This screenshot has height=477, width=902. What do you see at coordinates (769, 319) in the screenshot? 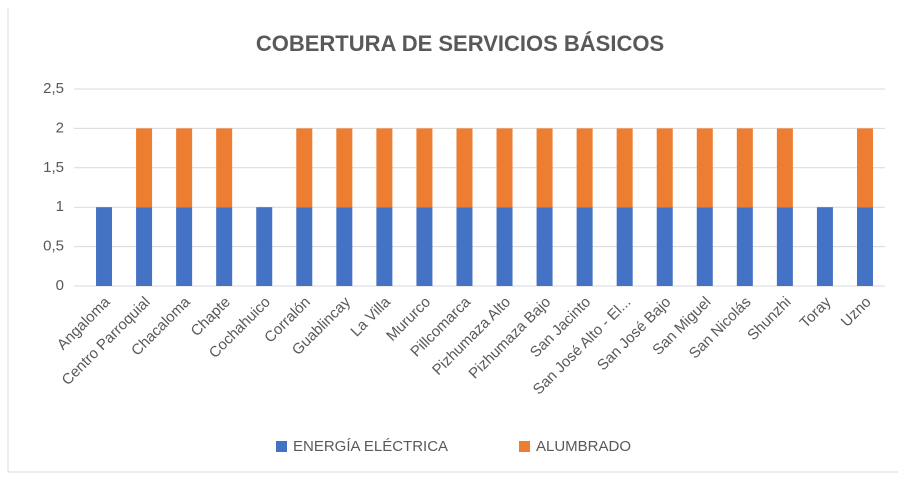
I see `x-tick-label: Shunzhi` at bounding box center [769, 319].